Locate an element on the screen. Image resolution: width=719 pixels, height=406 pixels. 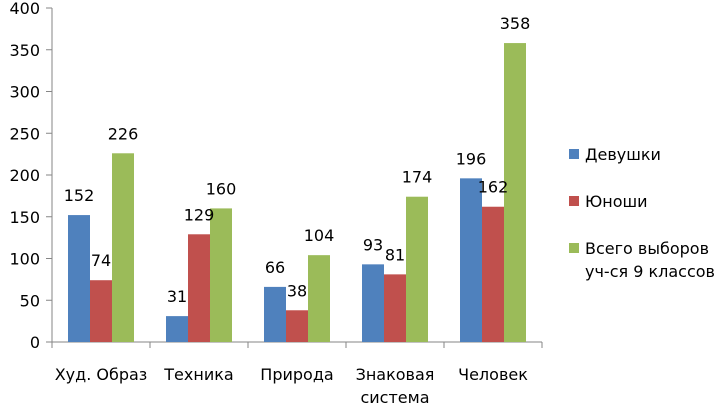
legend-label: Юноши is located at coordinates (616, 201).